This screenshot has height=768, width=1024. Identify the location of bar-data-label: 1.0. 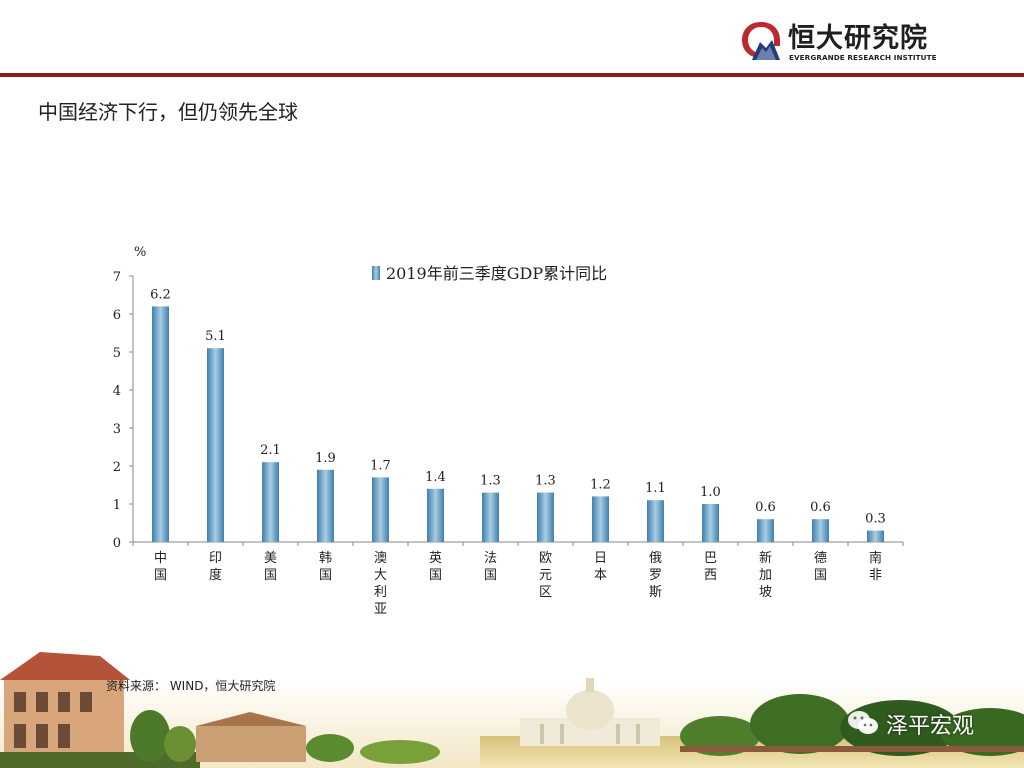
(710, 492).